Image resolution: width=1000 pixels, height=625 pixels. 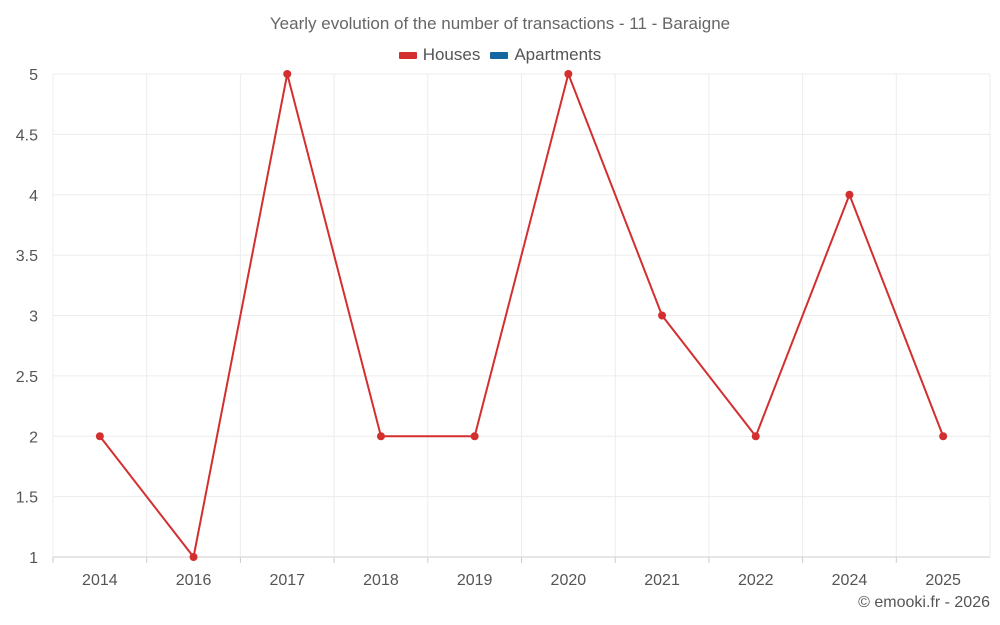 I want to click on y-tick-label: 3, so click(x=33, y=317).